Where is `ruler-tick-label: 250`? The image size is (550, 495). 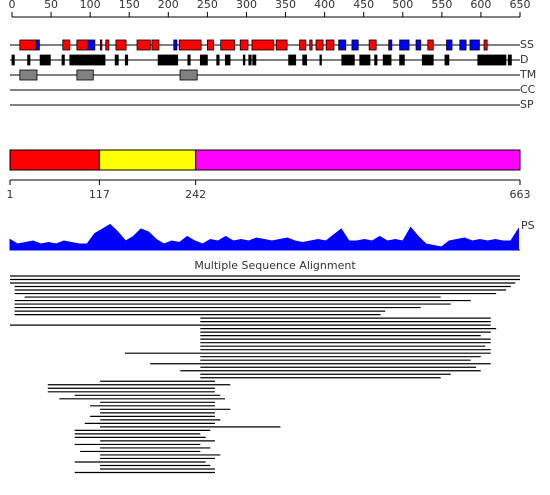 ruler-tick-label: 250 is located at coordinates (207, 5).